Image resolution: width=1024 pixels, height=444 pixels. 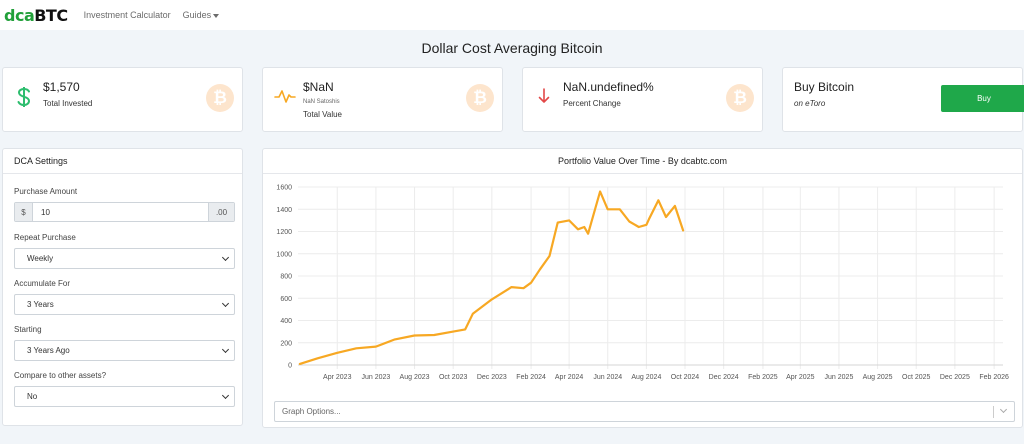 I want to click on total-invested-value: $1,570, so click(x=61, y=87).